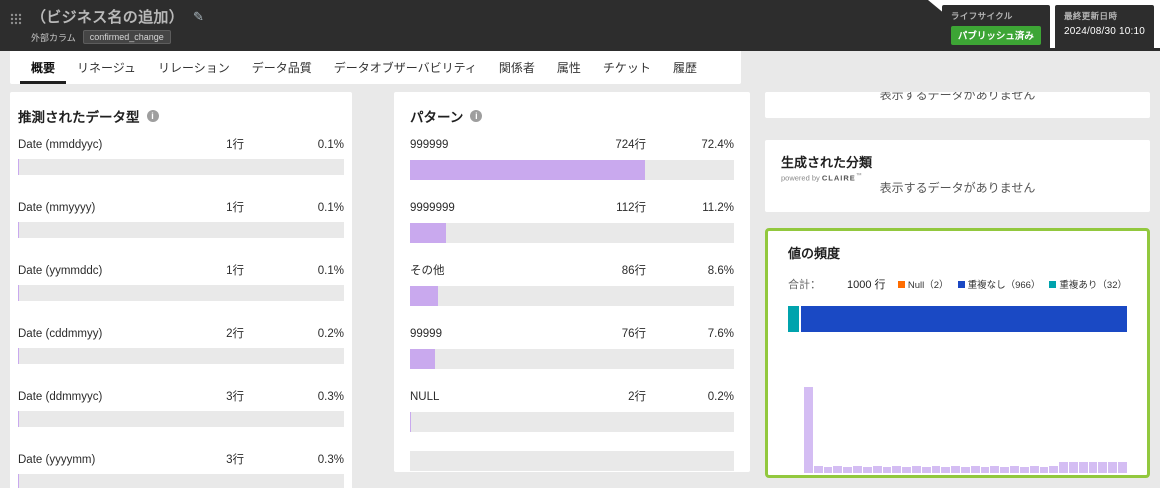 This screenshot has width=1160, height=488. What do you see at coordinates (194, 67) in the screenshot?
I see `tab-relation: リレーション` at bounding box center [194, 67].